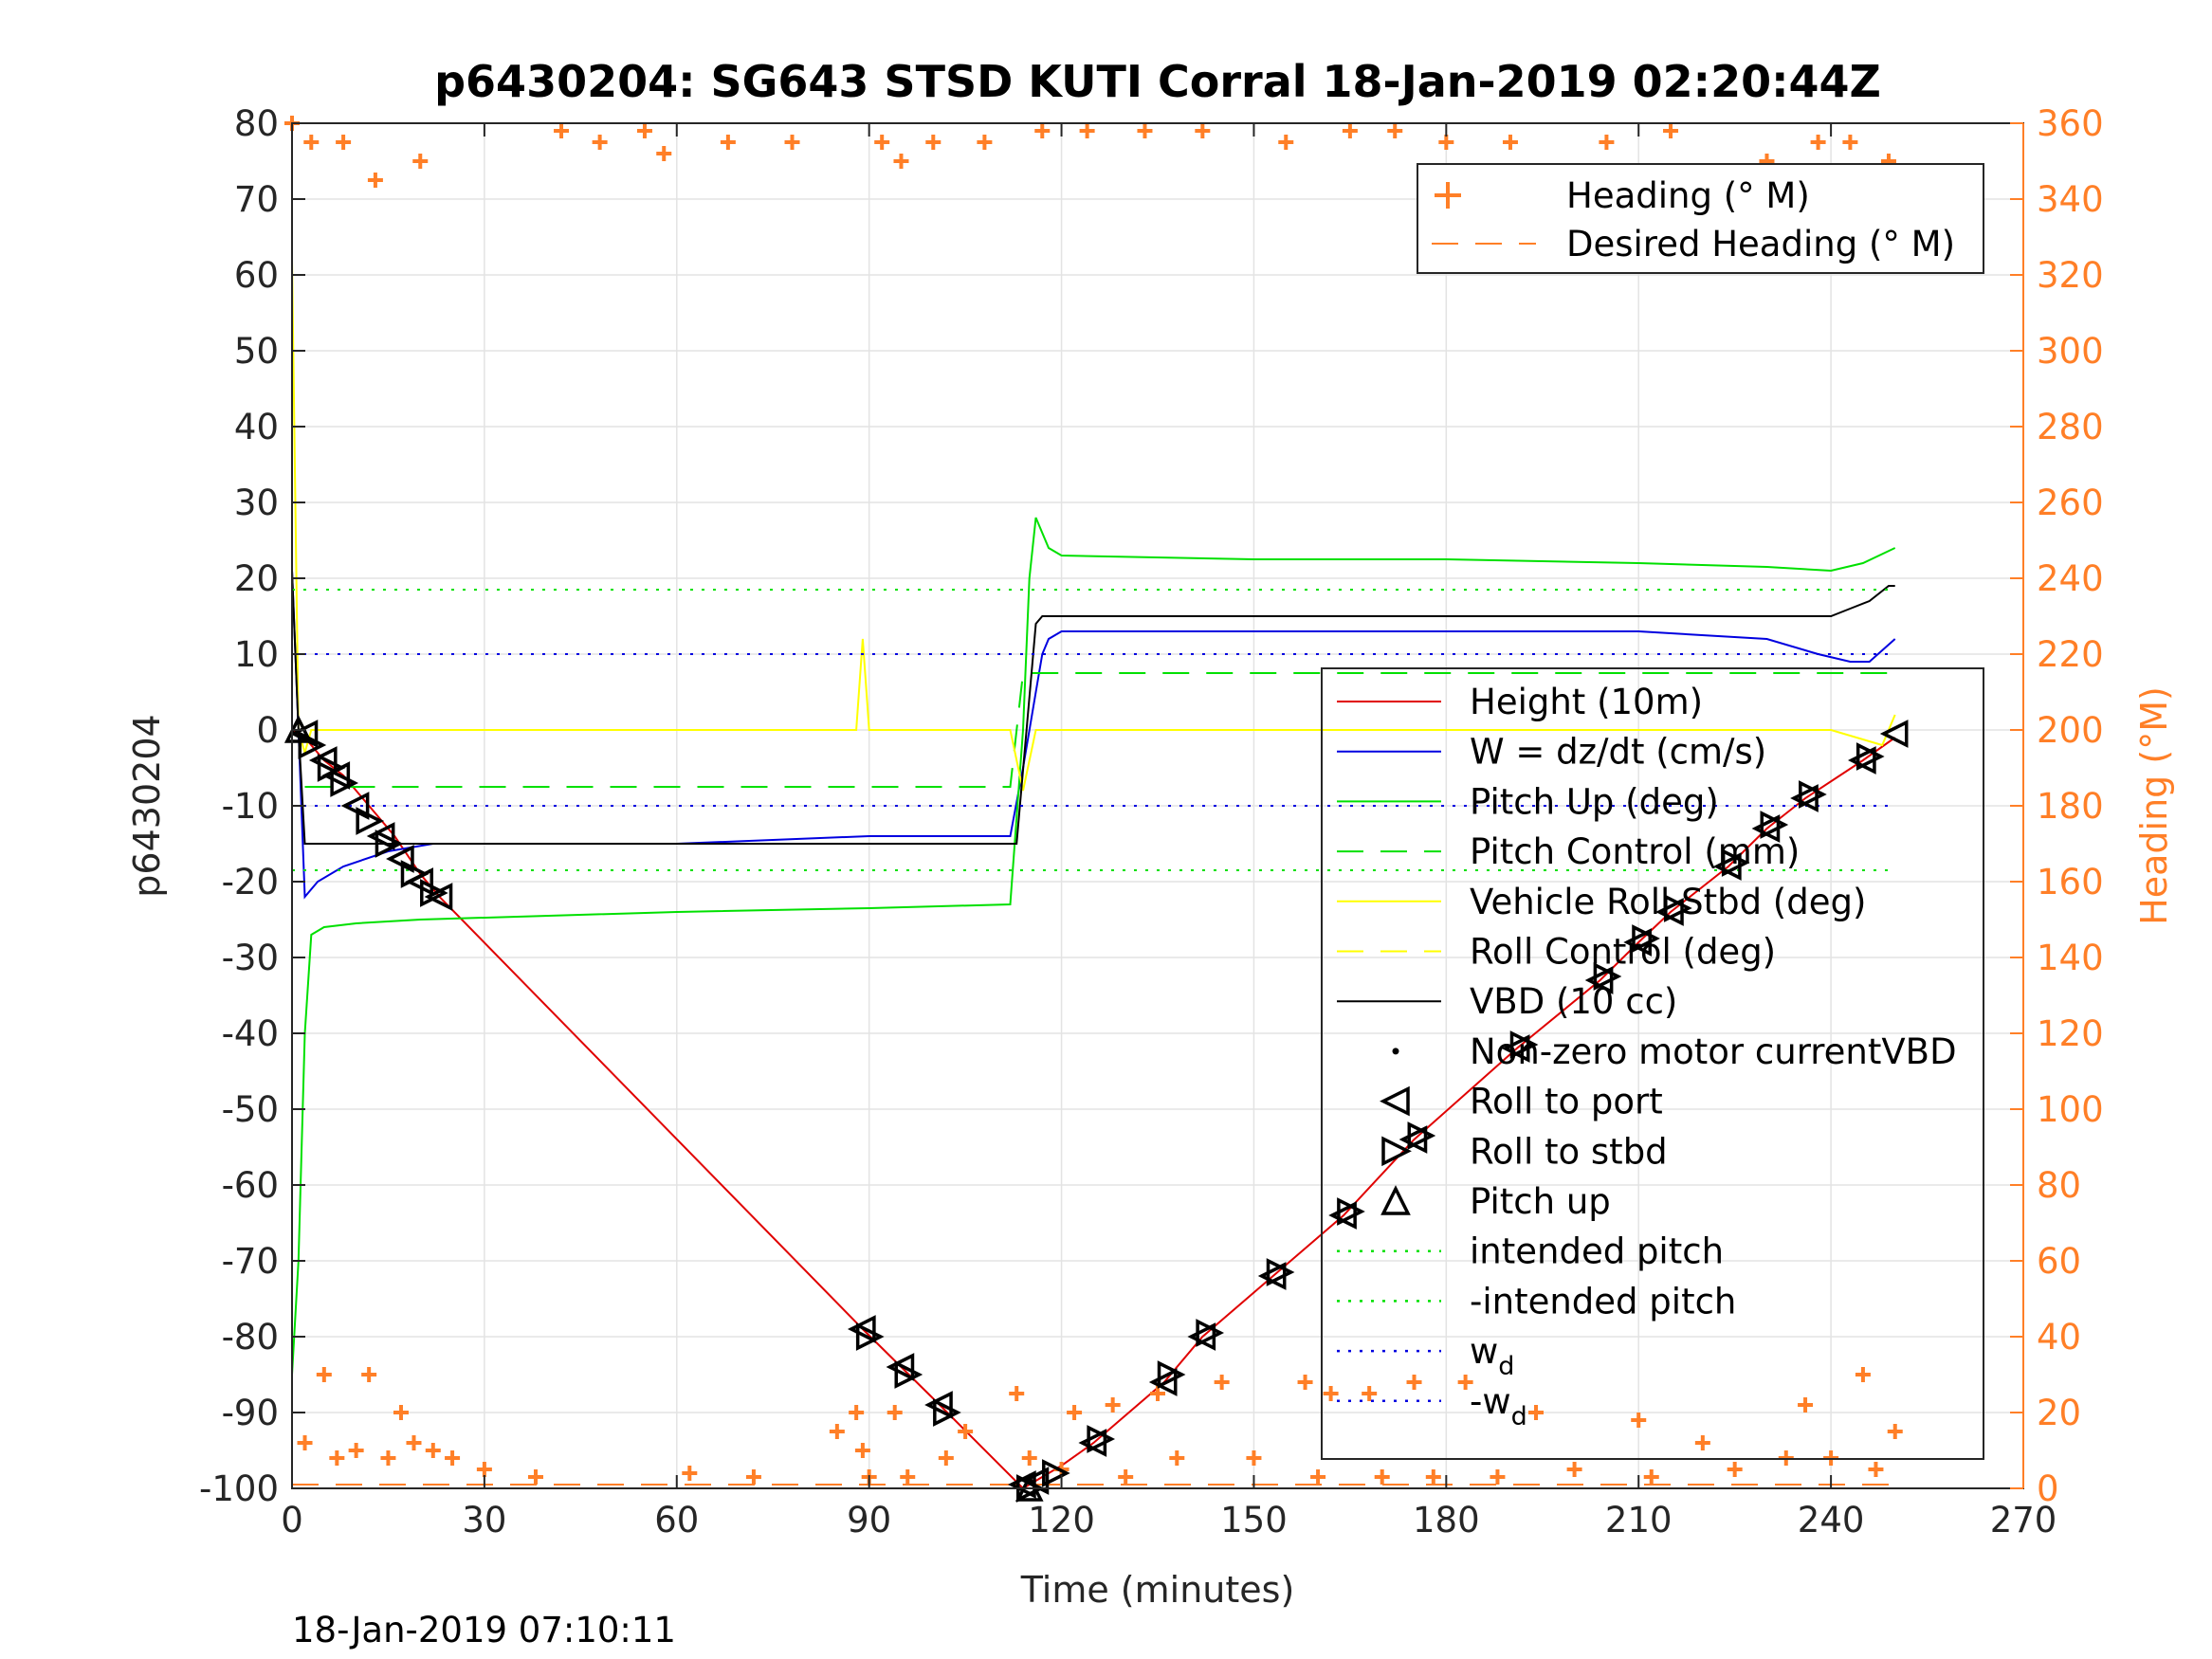  Describe the element at coordinates (250, 1109) in the screenshot. I see `y-tick-label-left: -50` at that location.